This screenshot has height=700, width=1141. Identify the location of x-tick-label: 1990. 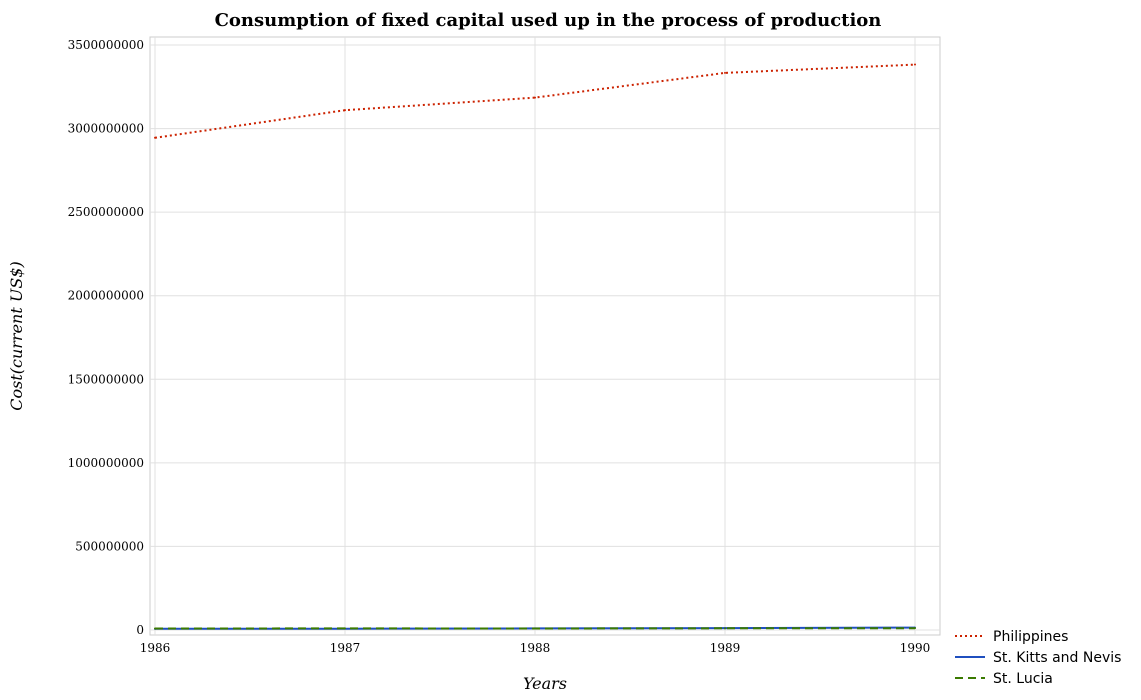
(915, 648).